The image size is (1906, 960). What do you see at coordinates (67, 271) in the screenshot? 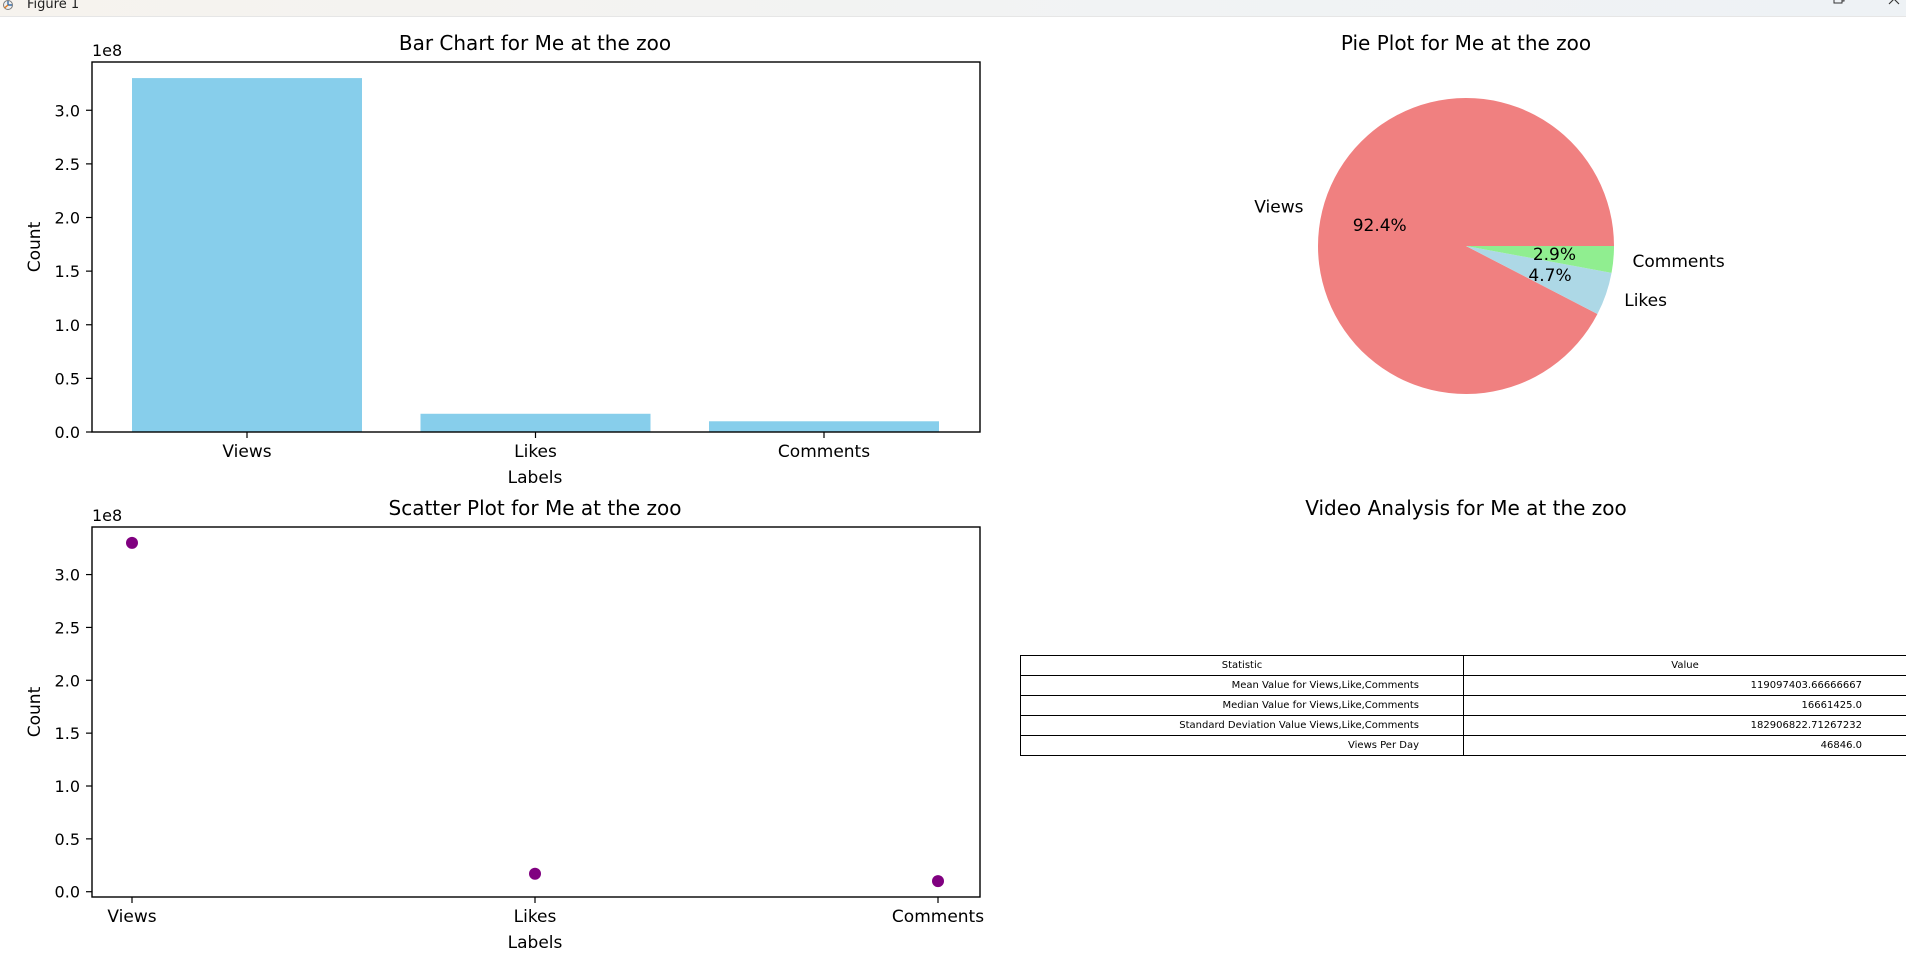
I see `bar-chart-ytick-label: 1.5` at bounding box center [67, 271].